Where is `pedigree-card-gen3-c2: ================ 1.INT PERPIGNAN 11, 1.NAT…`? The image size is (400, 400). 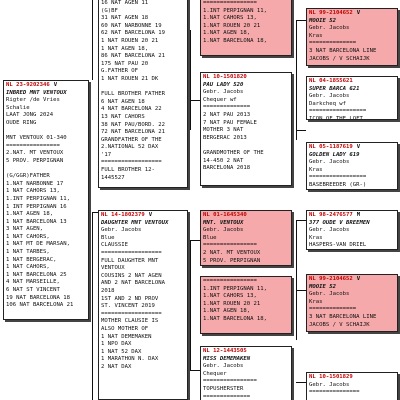 pedigree-card-gen3-c2: ================ 1.INT PERPIGNAN 11, 1.NAT… is located at coordinates (246, 305).